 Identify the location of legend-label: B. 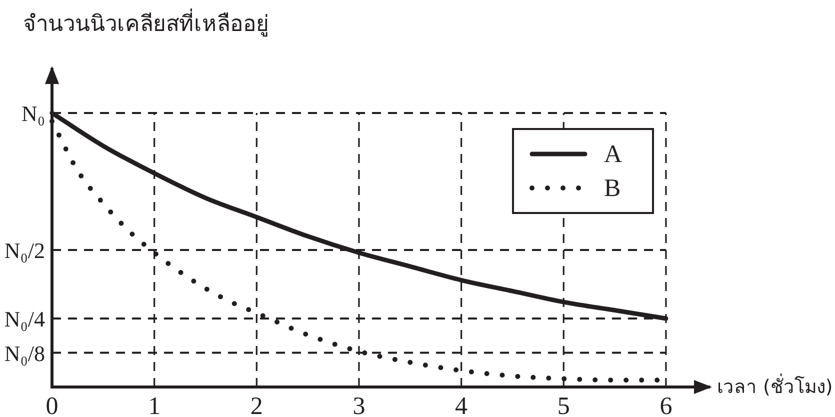
(612, 188).